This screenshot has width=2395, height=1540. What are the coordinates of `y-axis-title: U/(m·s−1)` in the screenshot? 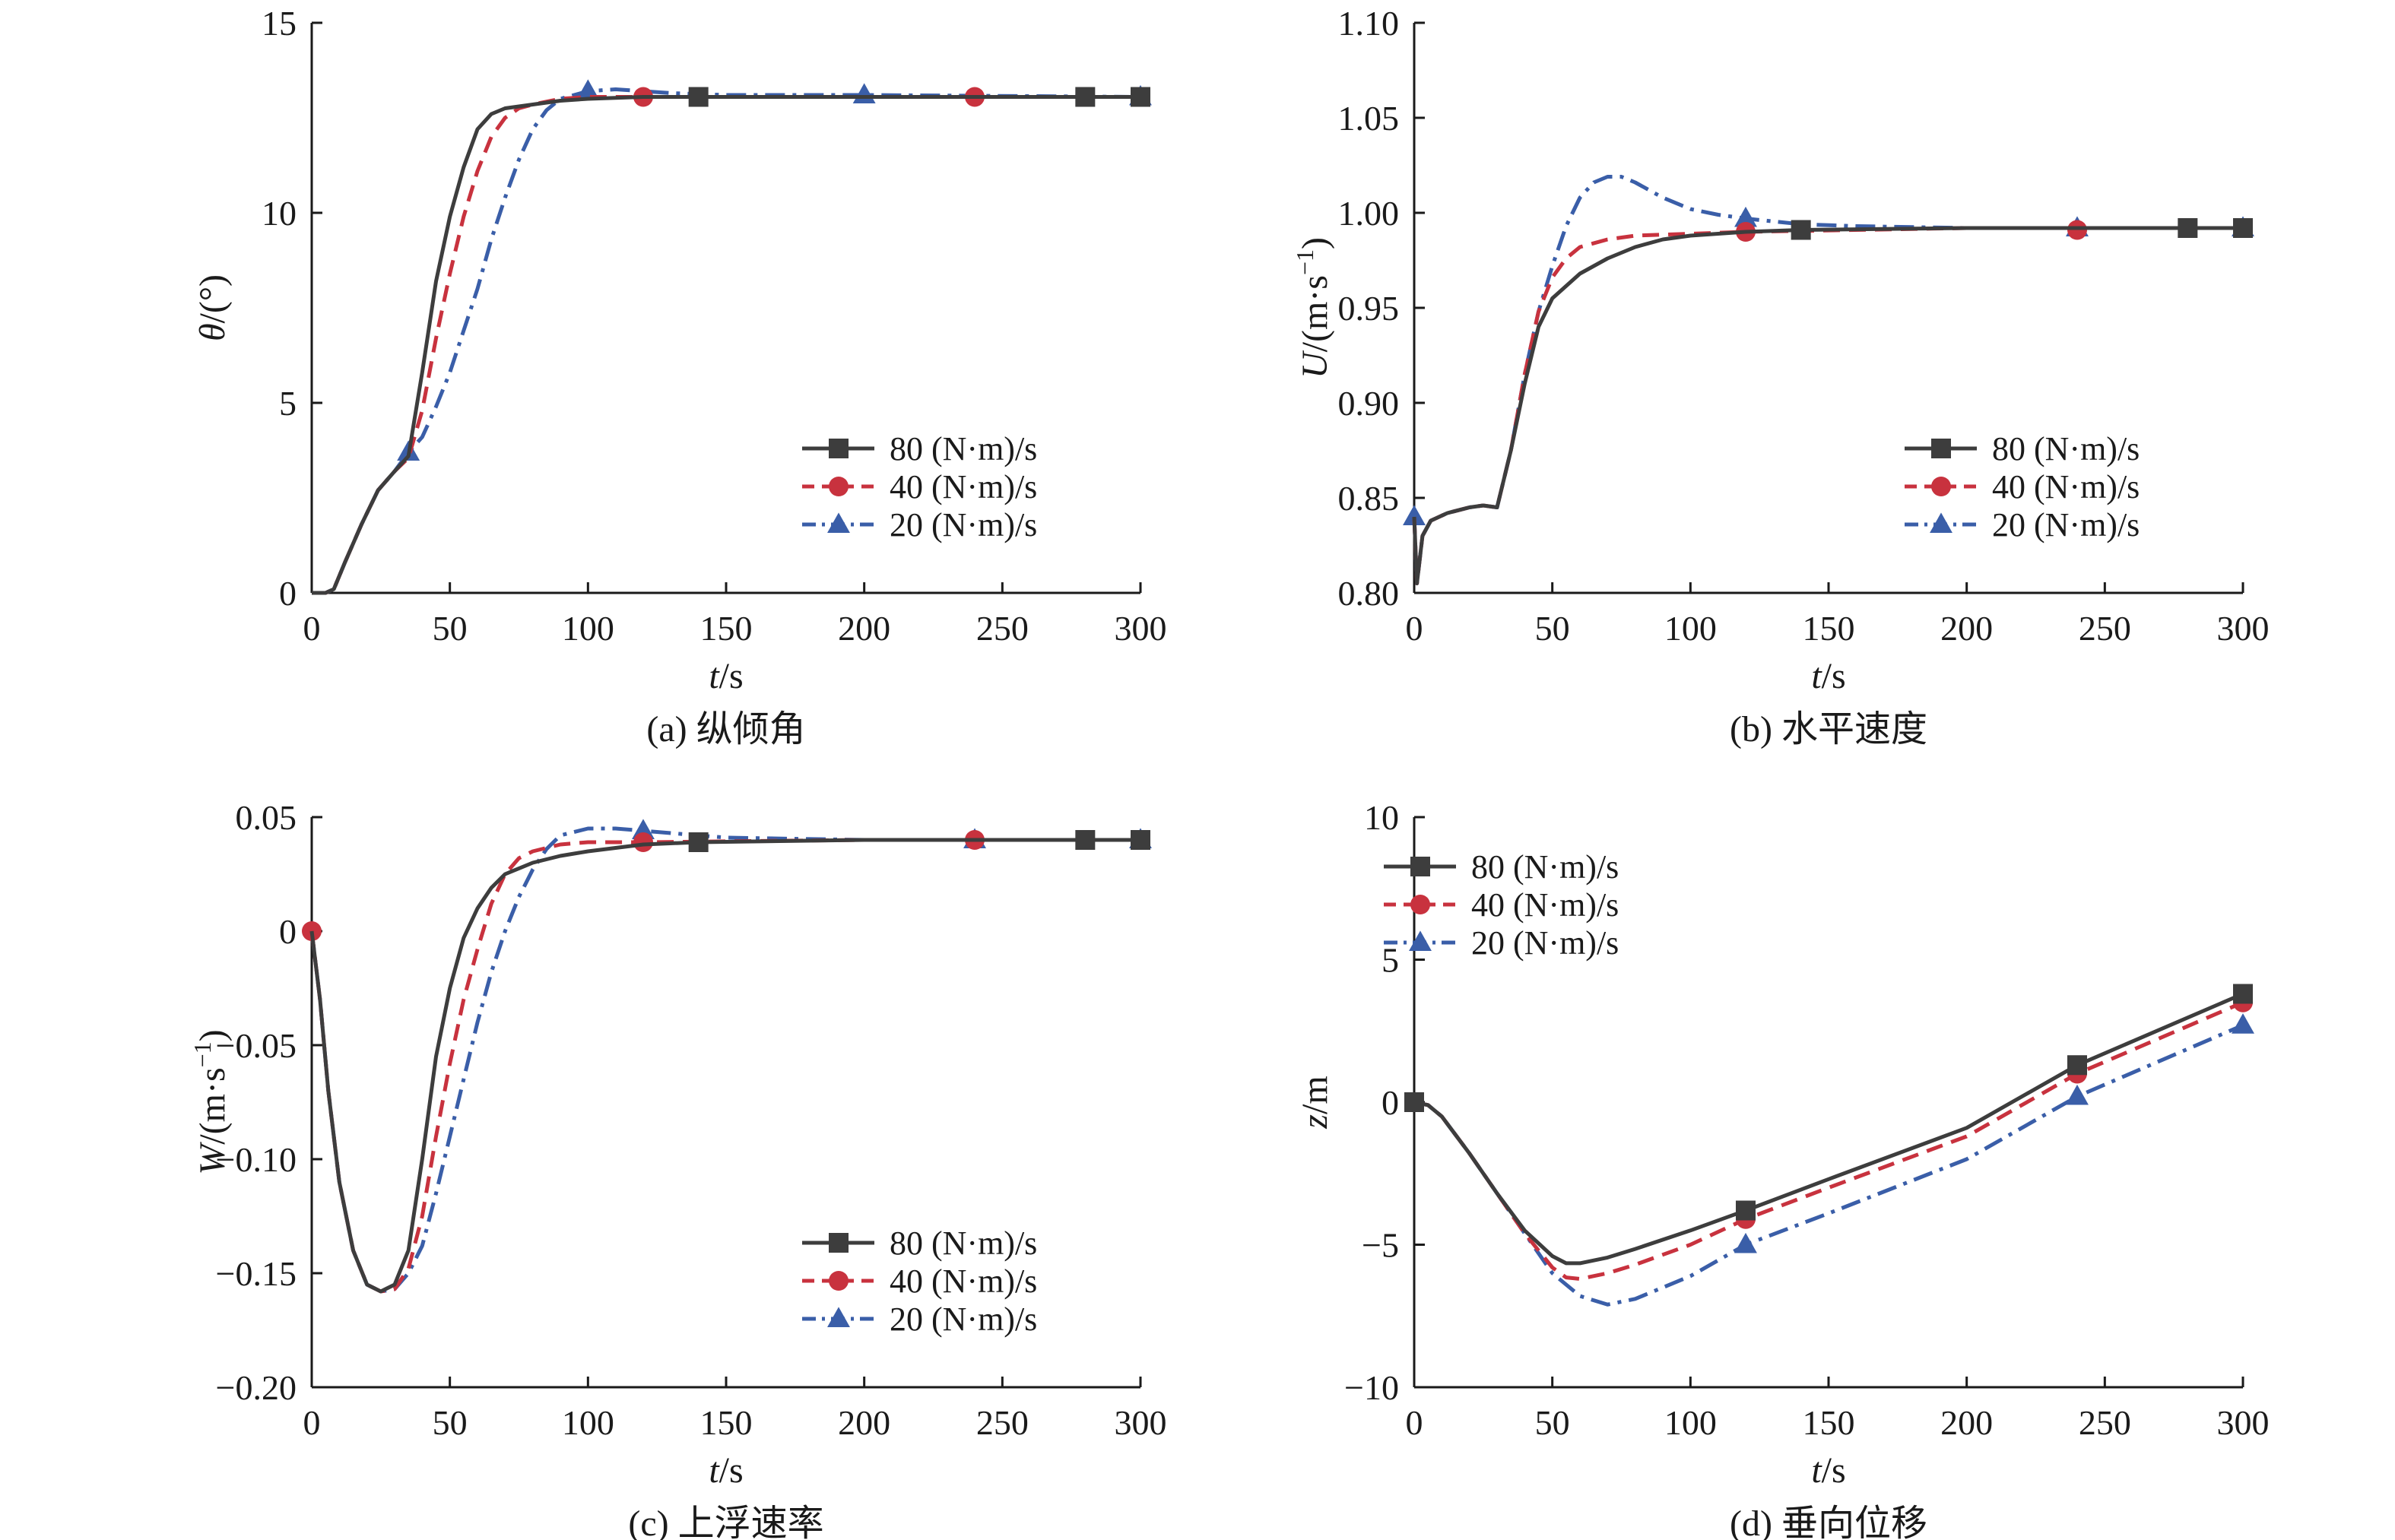 It's located at (1313, 308).